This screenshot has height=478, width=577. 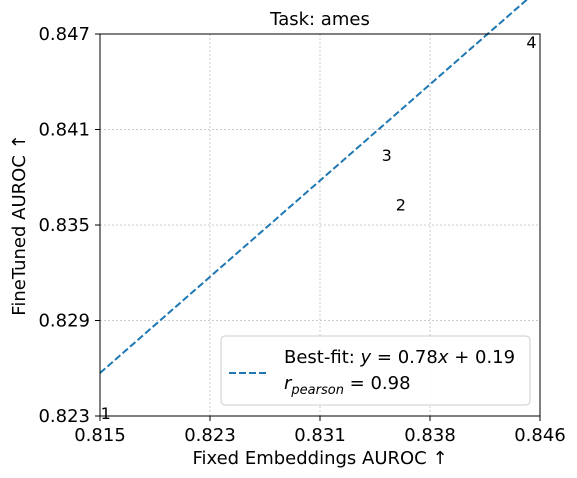 What do you see at coordinates (387, 155) in the screenshot?
I see `point-label-3: 3` at bounding box center [387, 155].